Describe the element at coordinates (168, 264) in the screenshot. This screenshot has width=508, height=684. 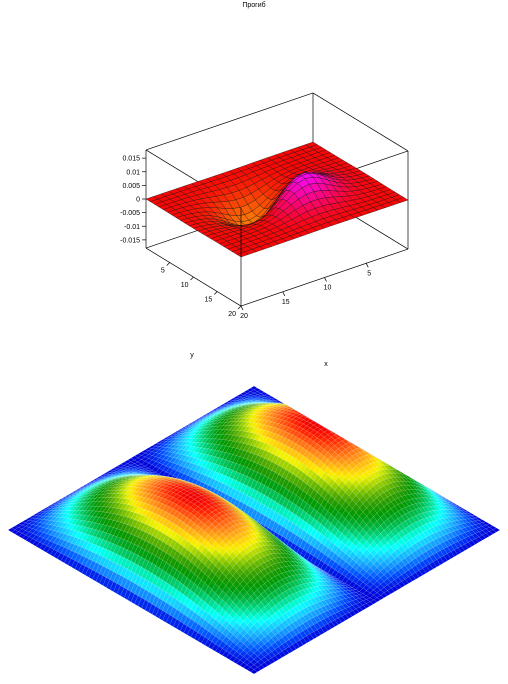
I see `y-tick` at that location.